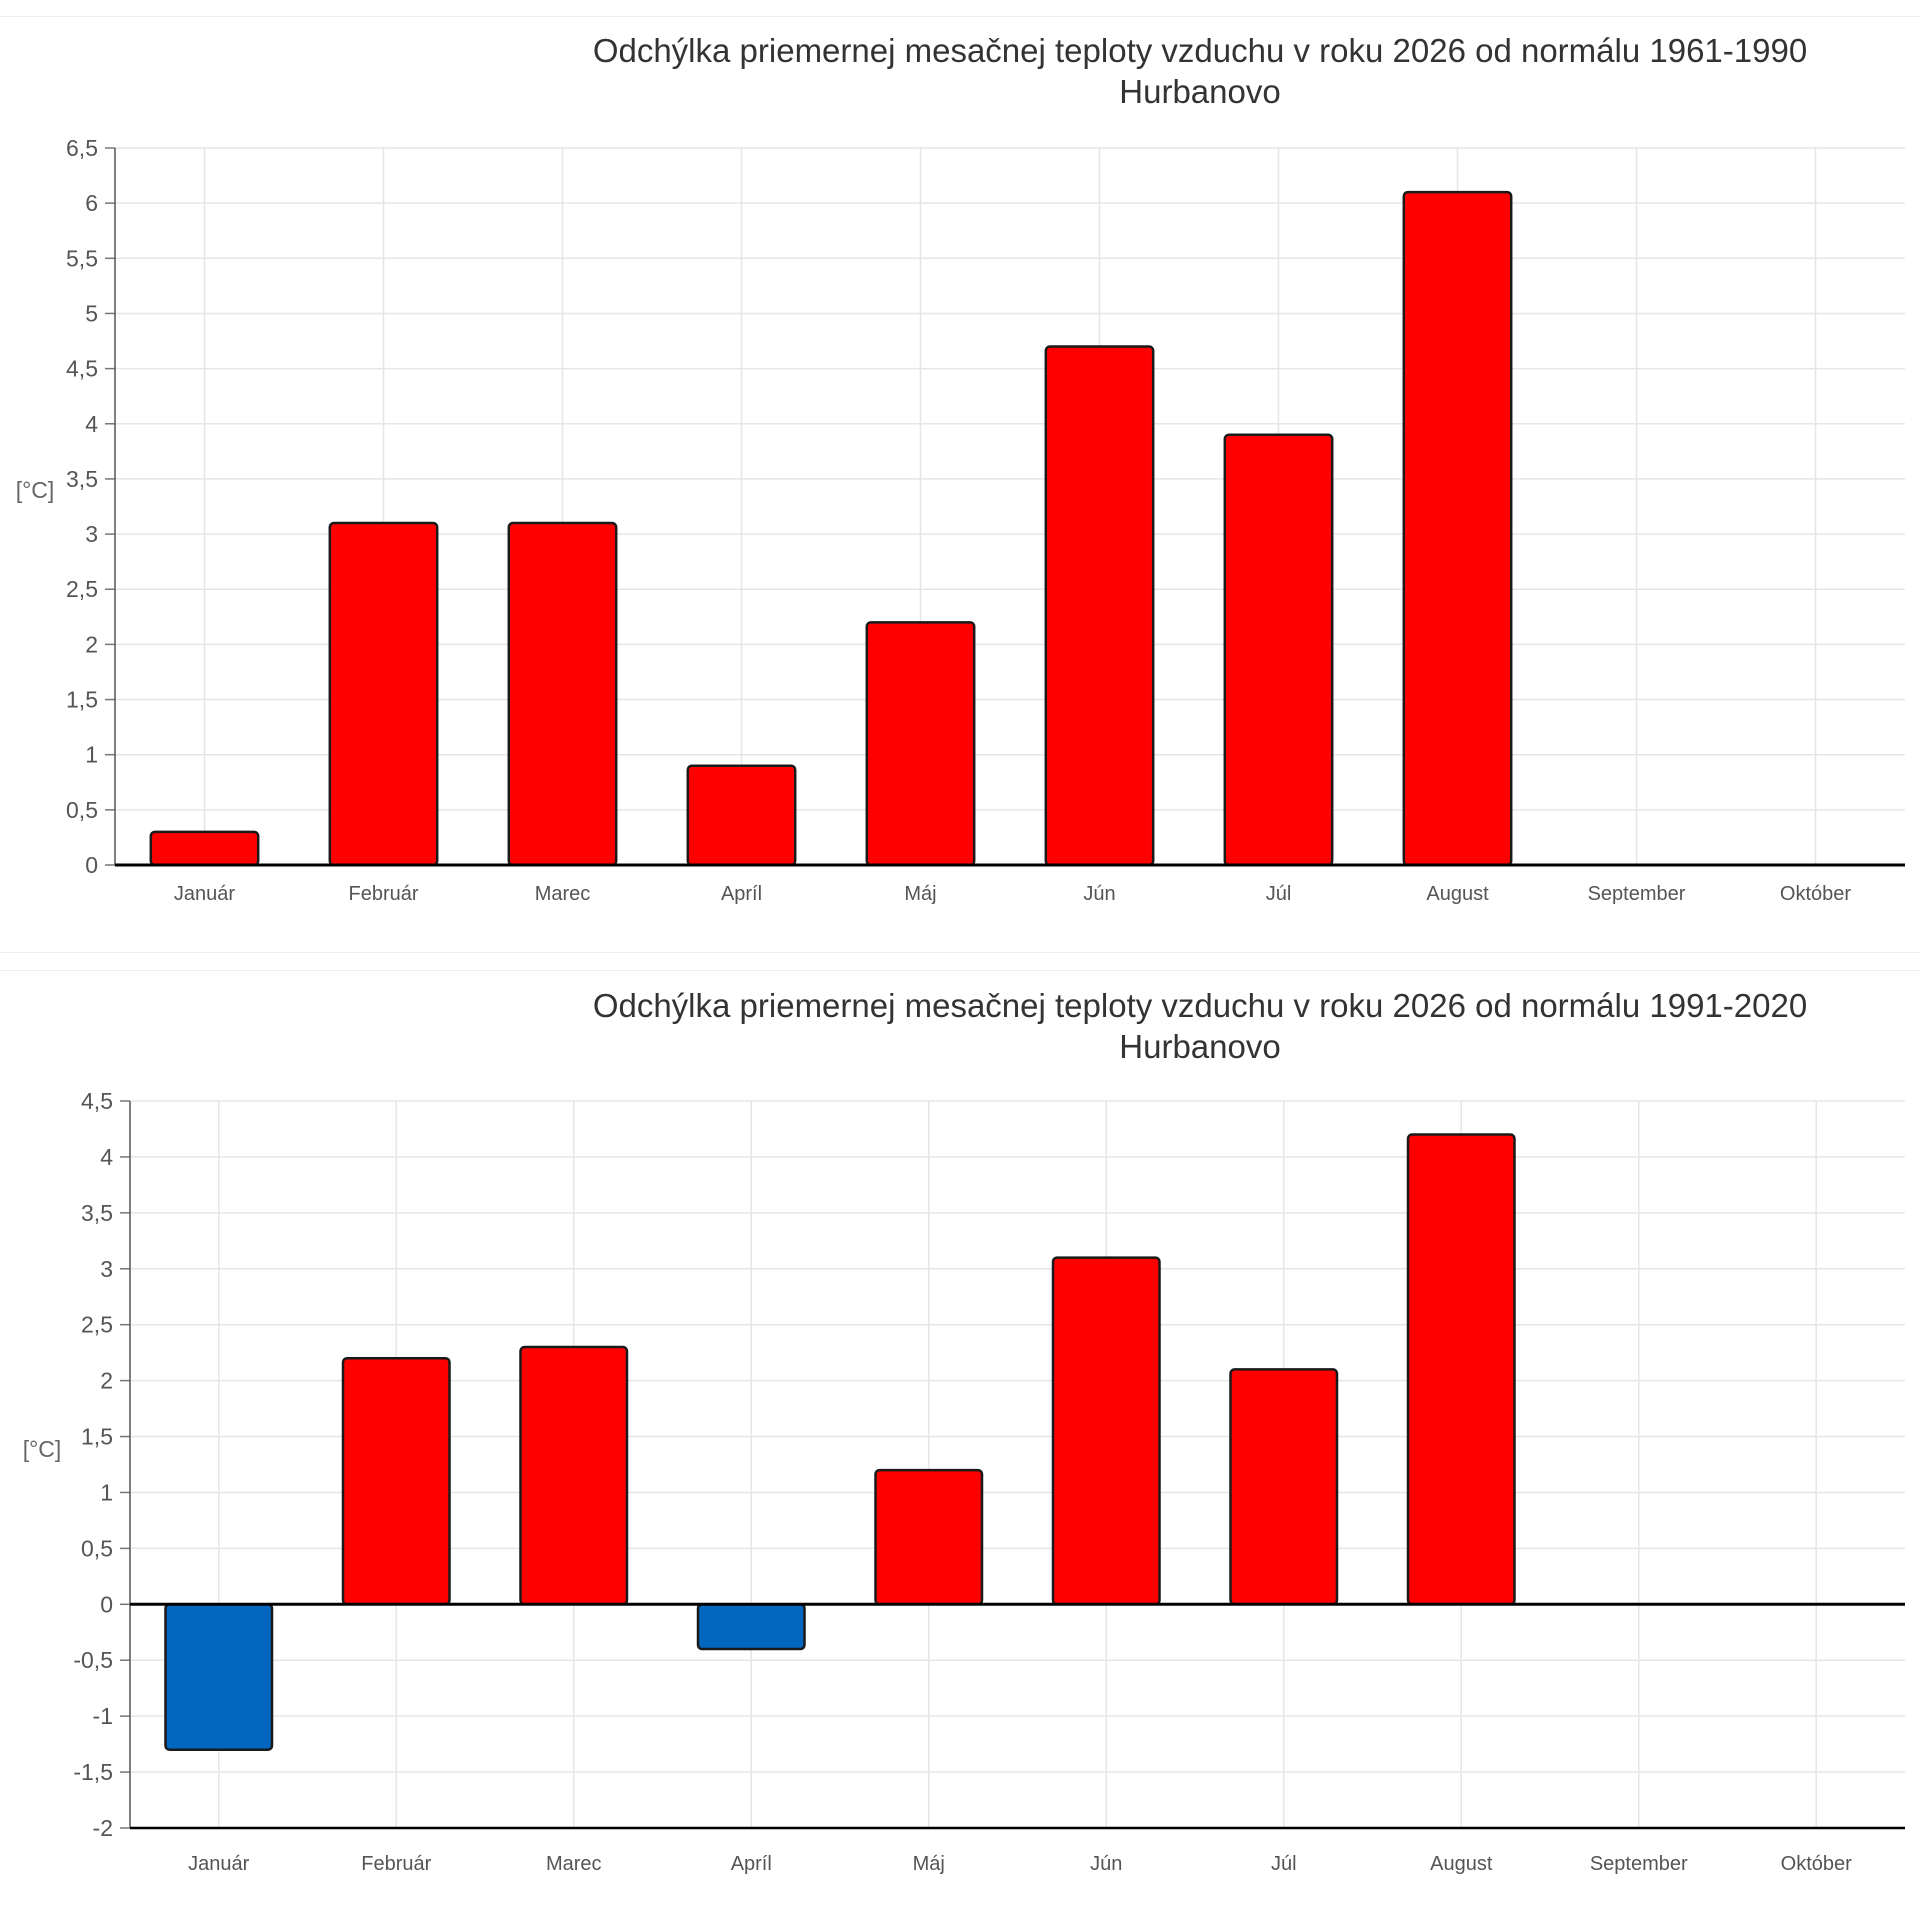 Image resolution: width=1920 pixels, height=1920 pixels. Describe the element at coordinates (960, 952) in the screenshot. I see `middle-separator` at that location.